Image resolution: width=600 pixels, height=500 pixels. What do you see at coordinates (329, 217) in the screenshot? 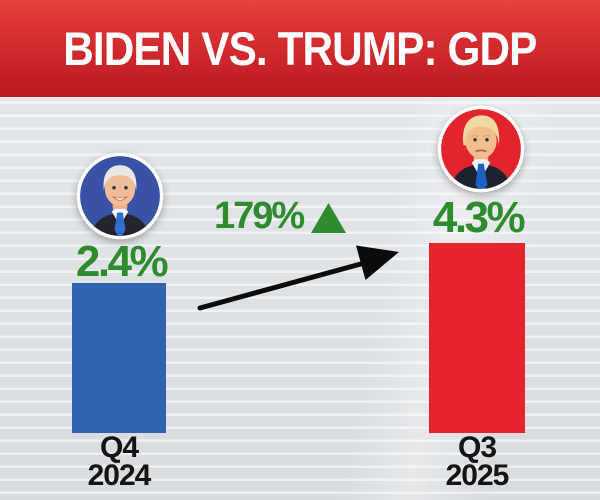
I see `up-triangle-icon` at bounding box center [329, 217].